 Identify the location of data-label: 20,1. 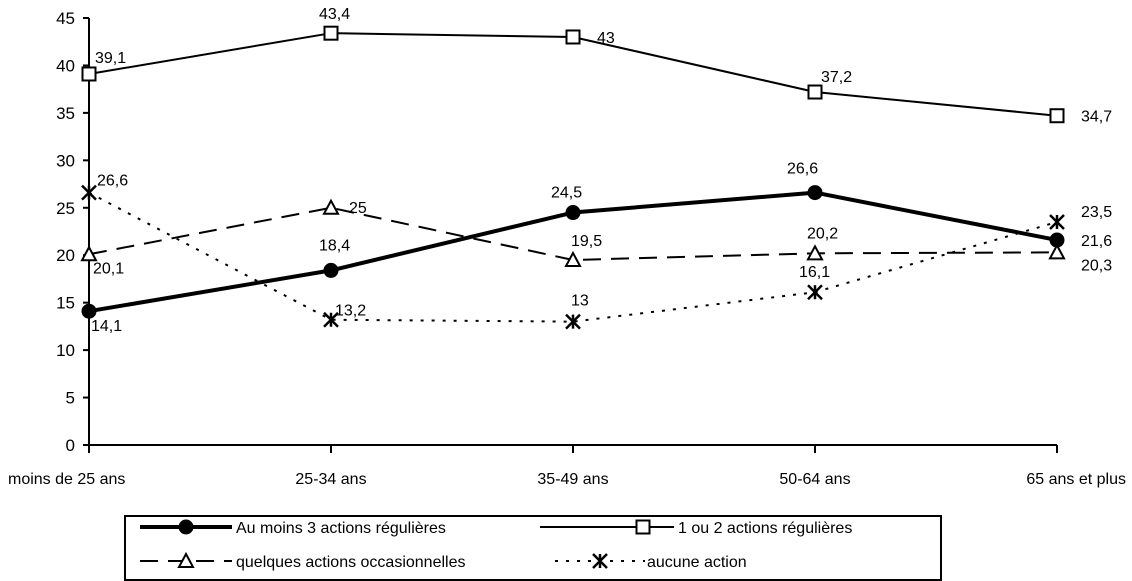
(108, 268).